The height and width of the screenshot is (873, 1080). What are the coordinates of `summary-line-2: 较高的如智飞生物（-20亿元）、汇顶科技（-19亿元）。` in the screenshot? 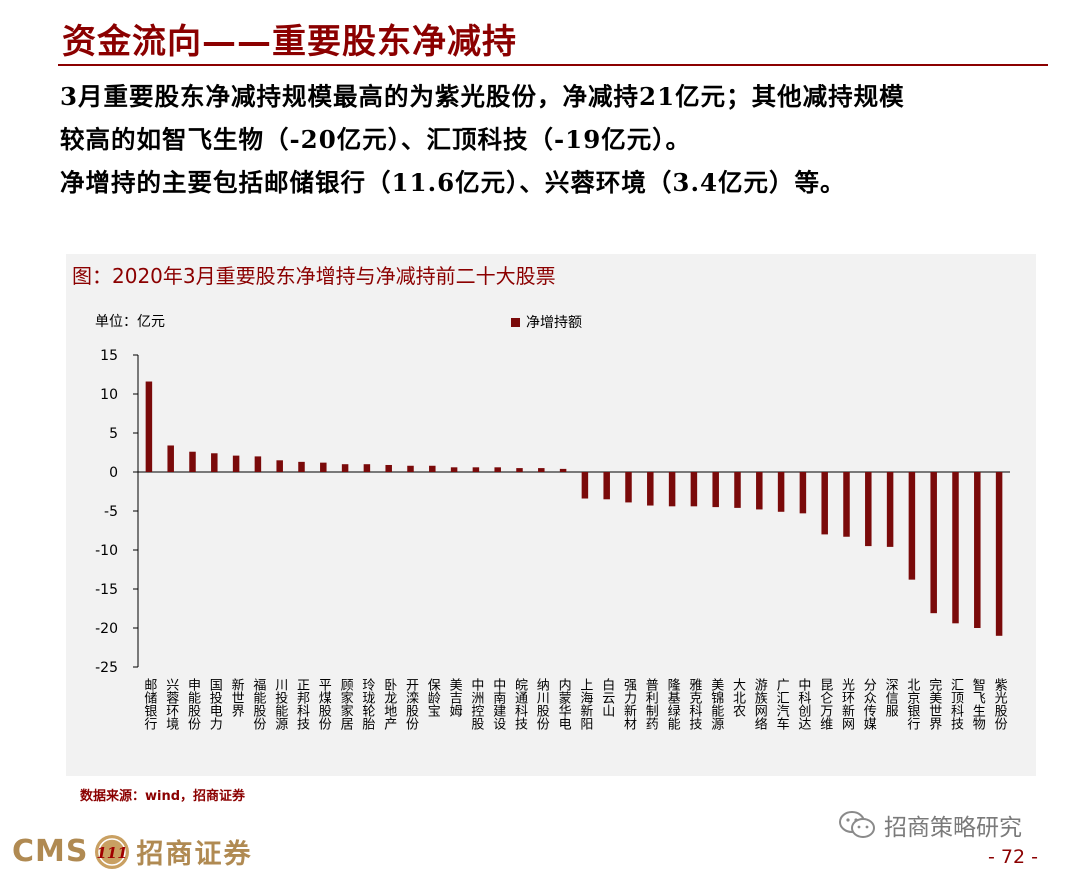 It's located at (376, 139).